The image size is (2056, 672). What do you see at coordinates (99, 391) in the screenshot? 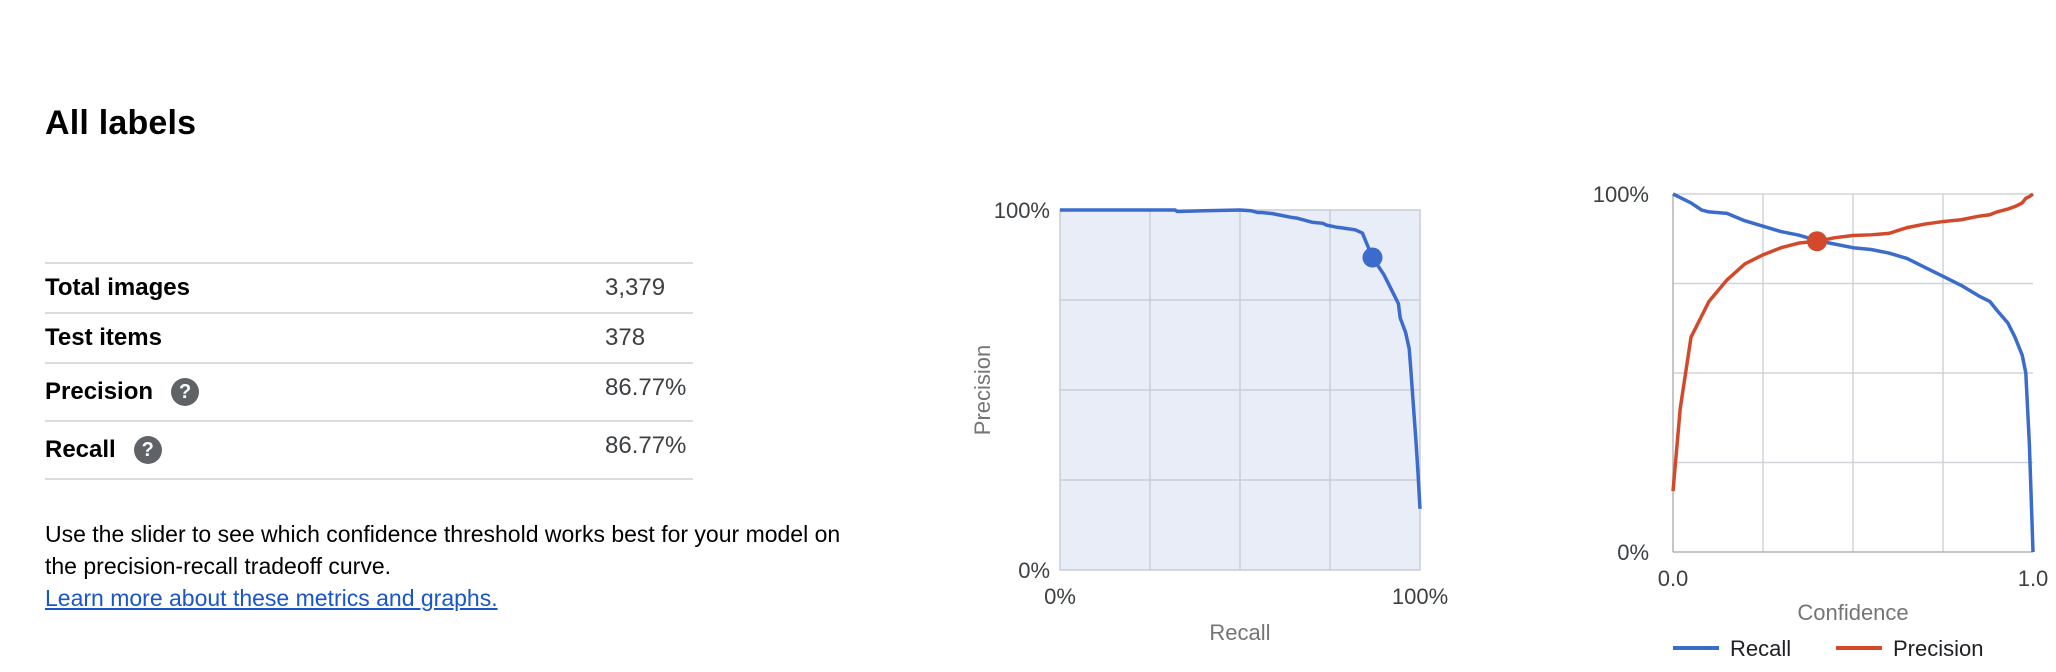
I see `metric-label-text: Precision` at bounding box center [99, 391].